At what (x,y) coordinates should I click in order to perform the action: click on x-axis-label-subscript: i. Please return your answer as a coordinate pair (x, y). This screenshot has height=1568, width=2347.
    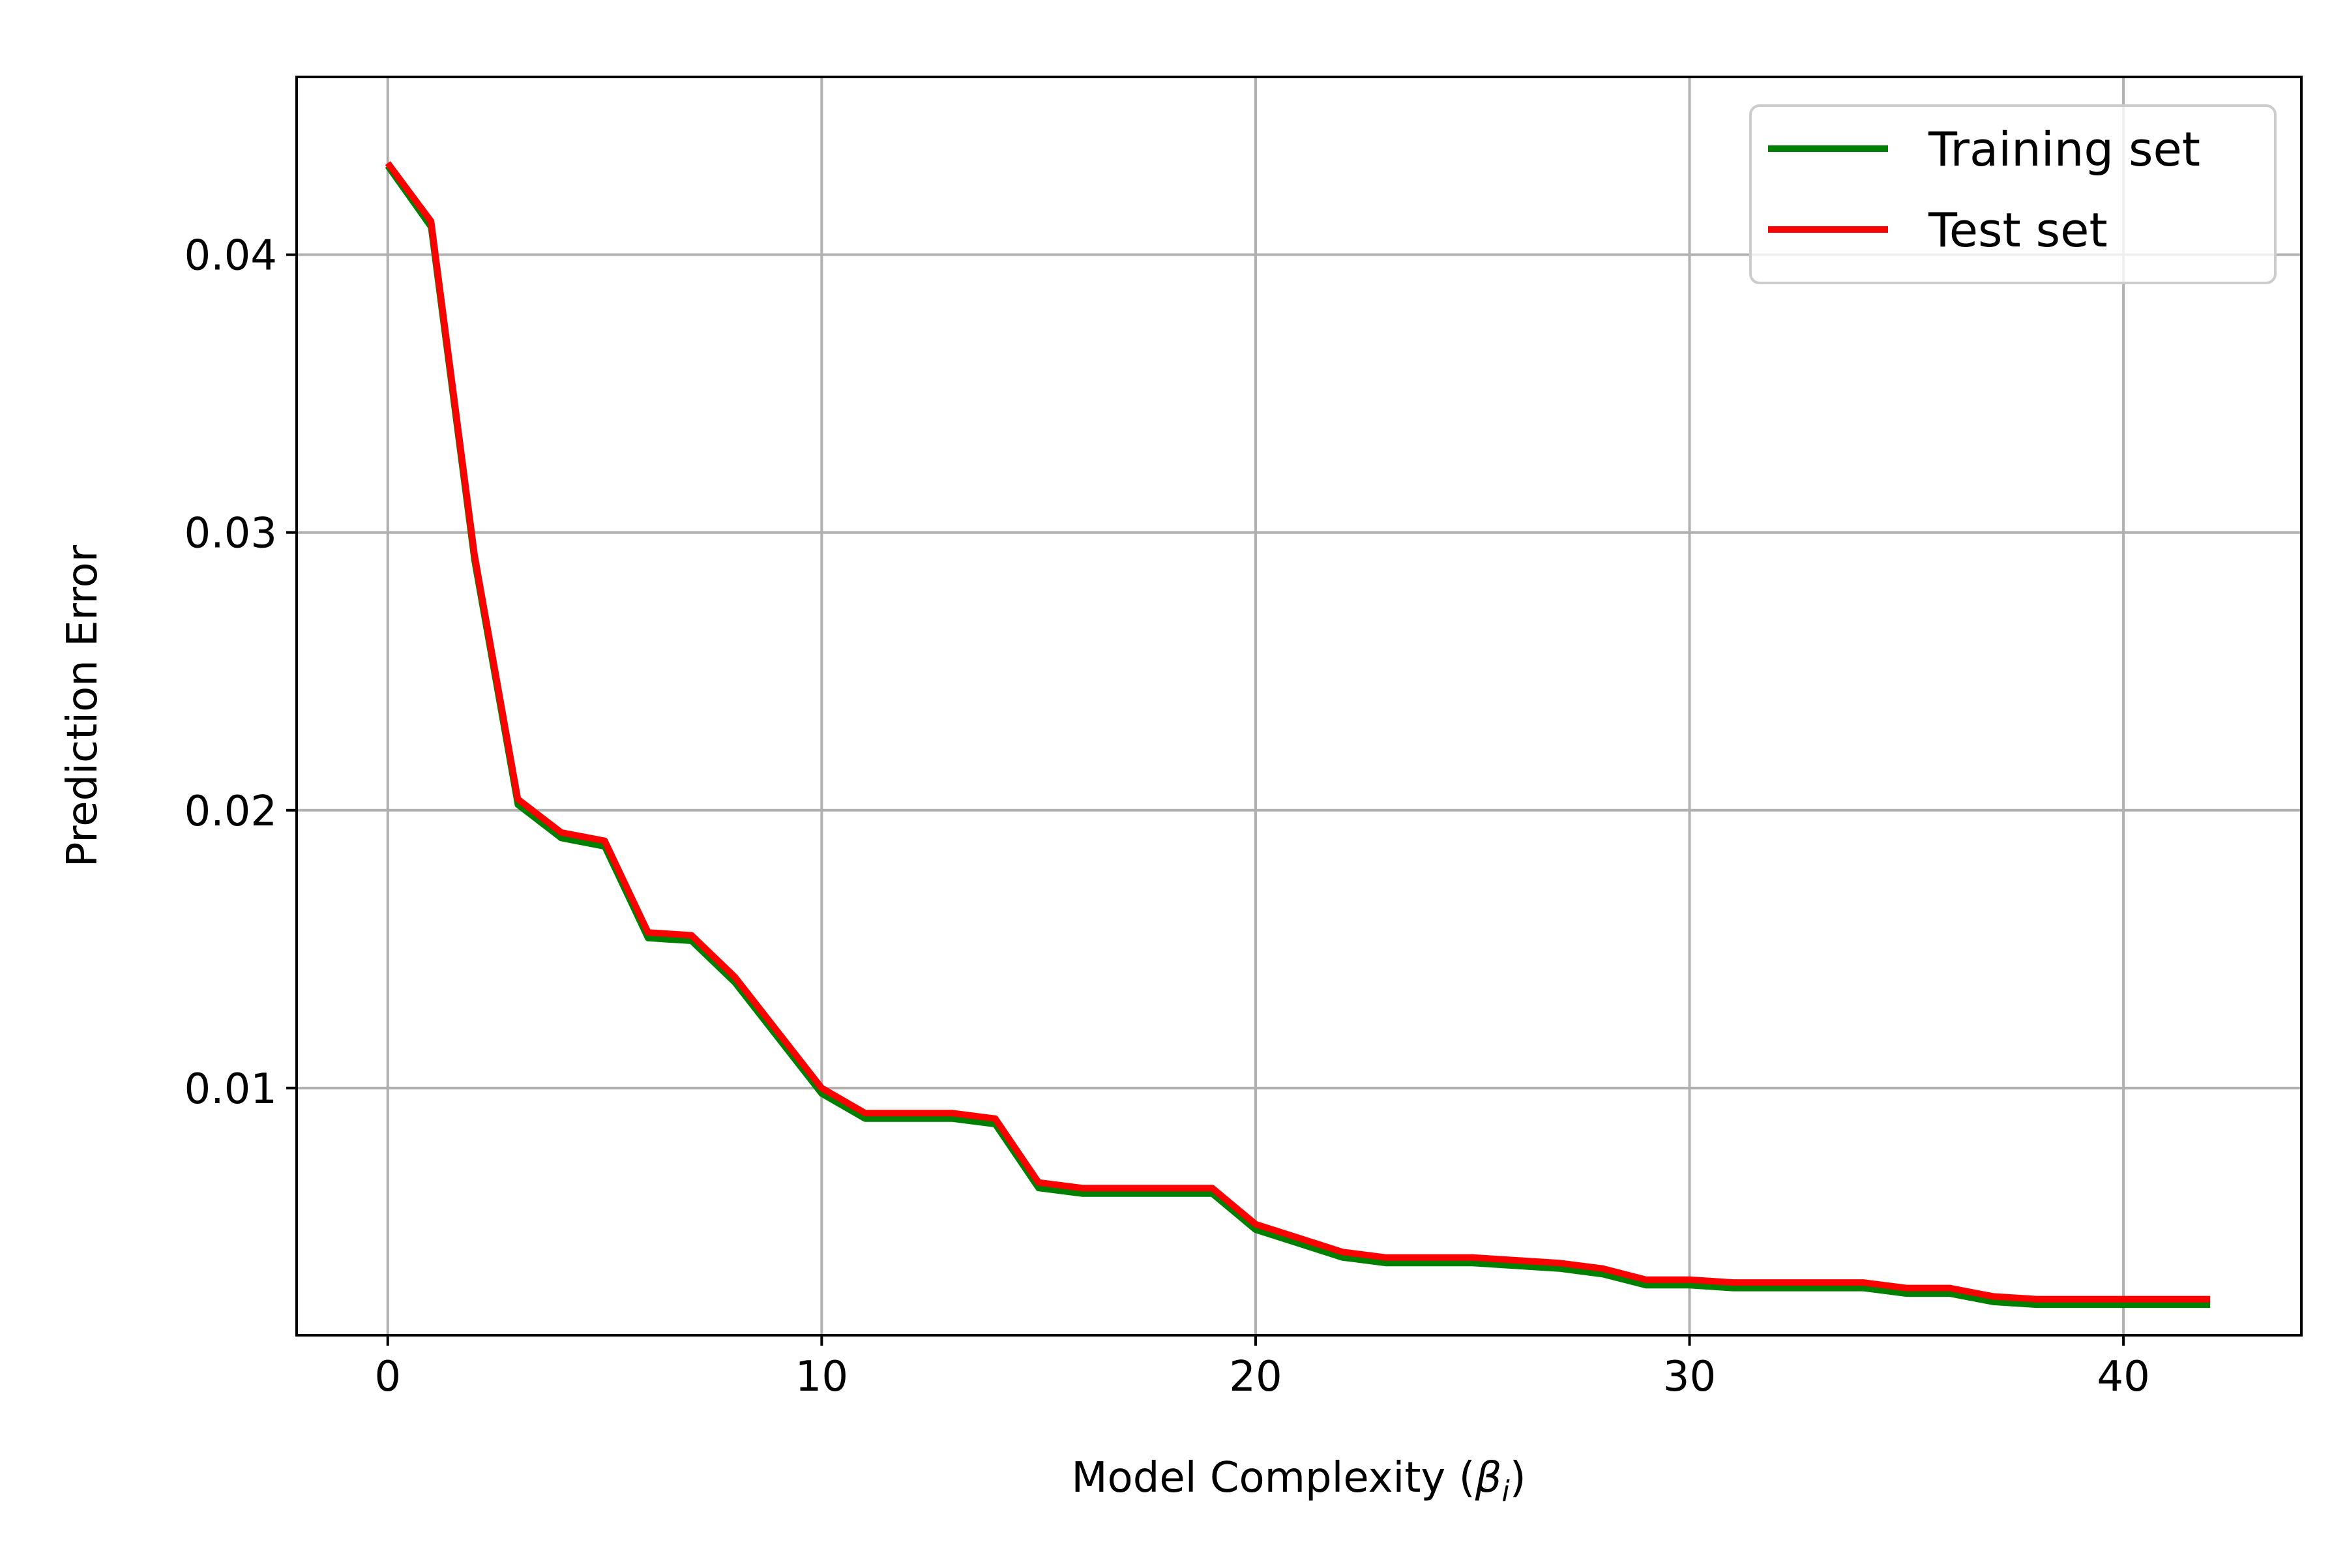
    Looking at the image, I should click on (1505, 1491).